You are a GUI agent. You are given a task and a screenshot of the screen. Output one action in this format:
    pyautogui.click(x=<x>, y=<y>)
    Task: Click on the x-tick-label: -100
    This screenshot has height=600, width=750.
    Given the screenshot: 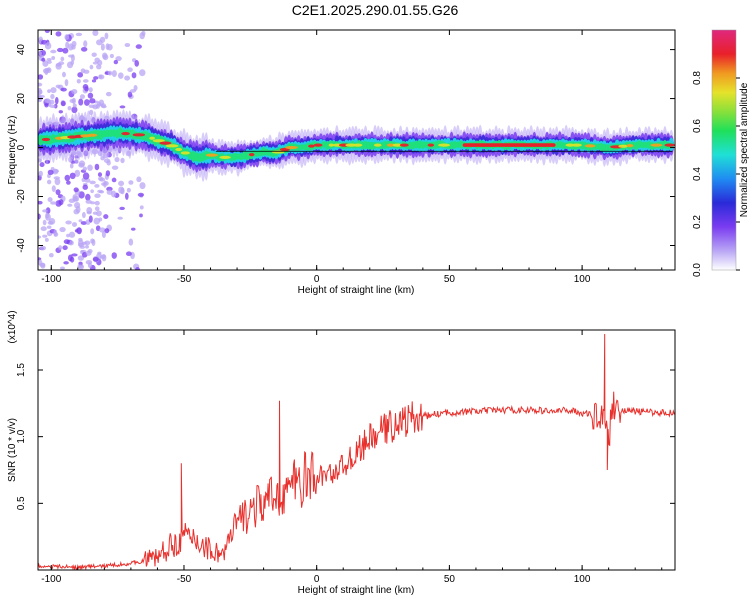 What is the action you would take?
    pyautogui.click(x=51, y=279)
    